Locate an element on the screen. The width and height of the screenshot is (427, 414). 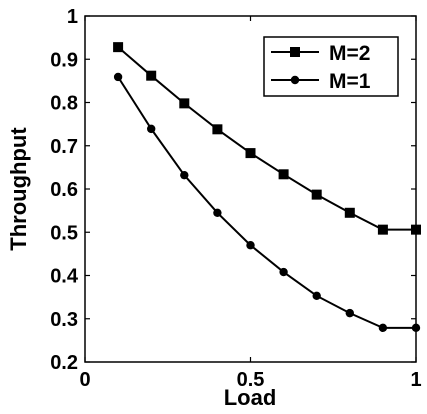
y-tick-label: 0.8 is located at coordinates (64, 104).